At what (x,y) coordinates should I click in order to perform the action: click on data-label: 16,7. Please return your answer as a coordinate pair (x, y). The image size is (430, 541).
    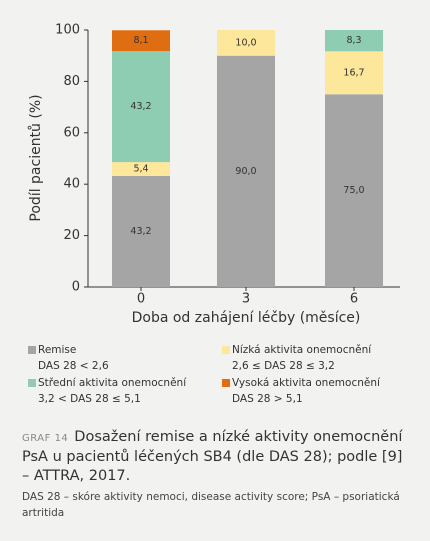
    Looking at the image, I should click on (353, 72).